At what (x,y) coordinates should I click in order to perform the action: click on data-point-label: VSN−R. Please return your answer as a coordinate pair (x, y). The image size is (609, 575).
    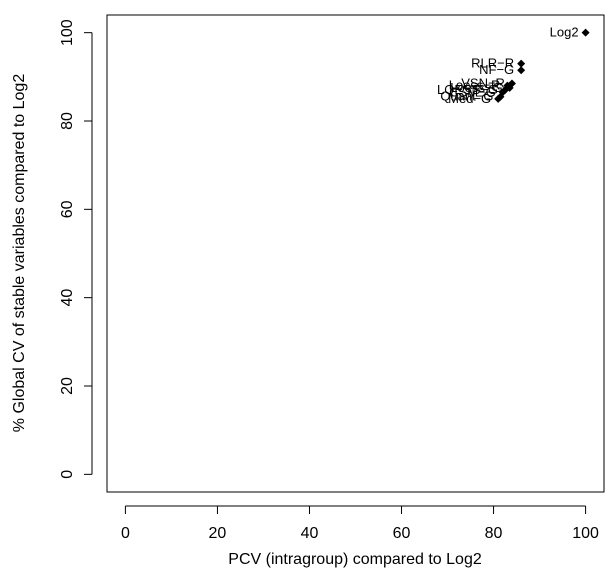
    Looking at the image, I should click on (483, 82).